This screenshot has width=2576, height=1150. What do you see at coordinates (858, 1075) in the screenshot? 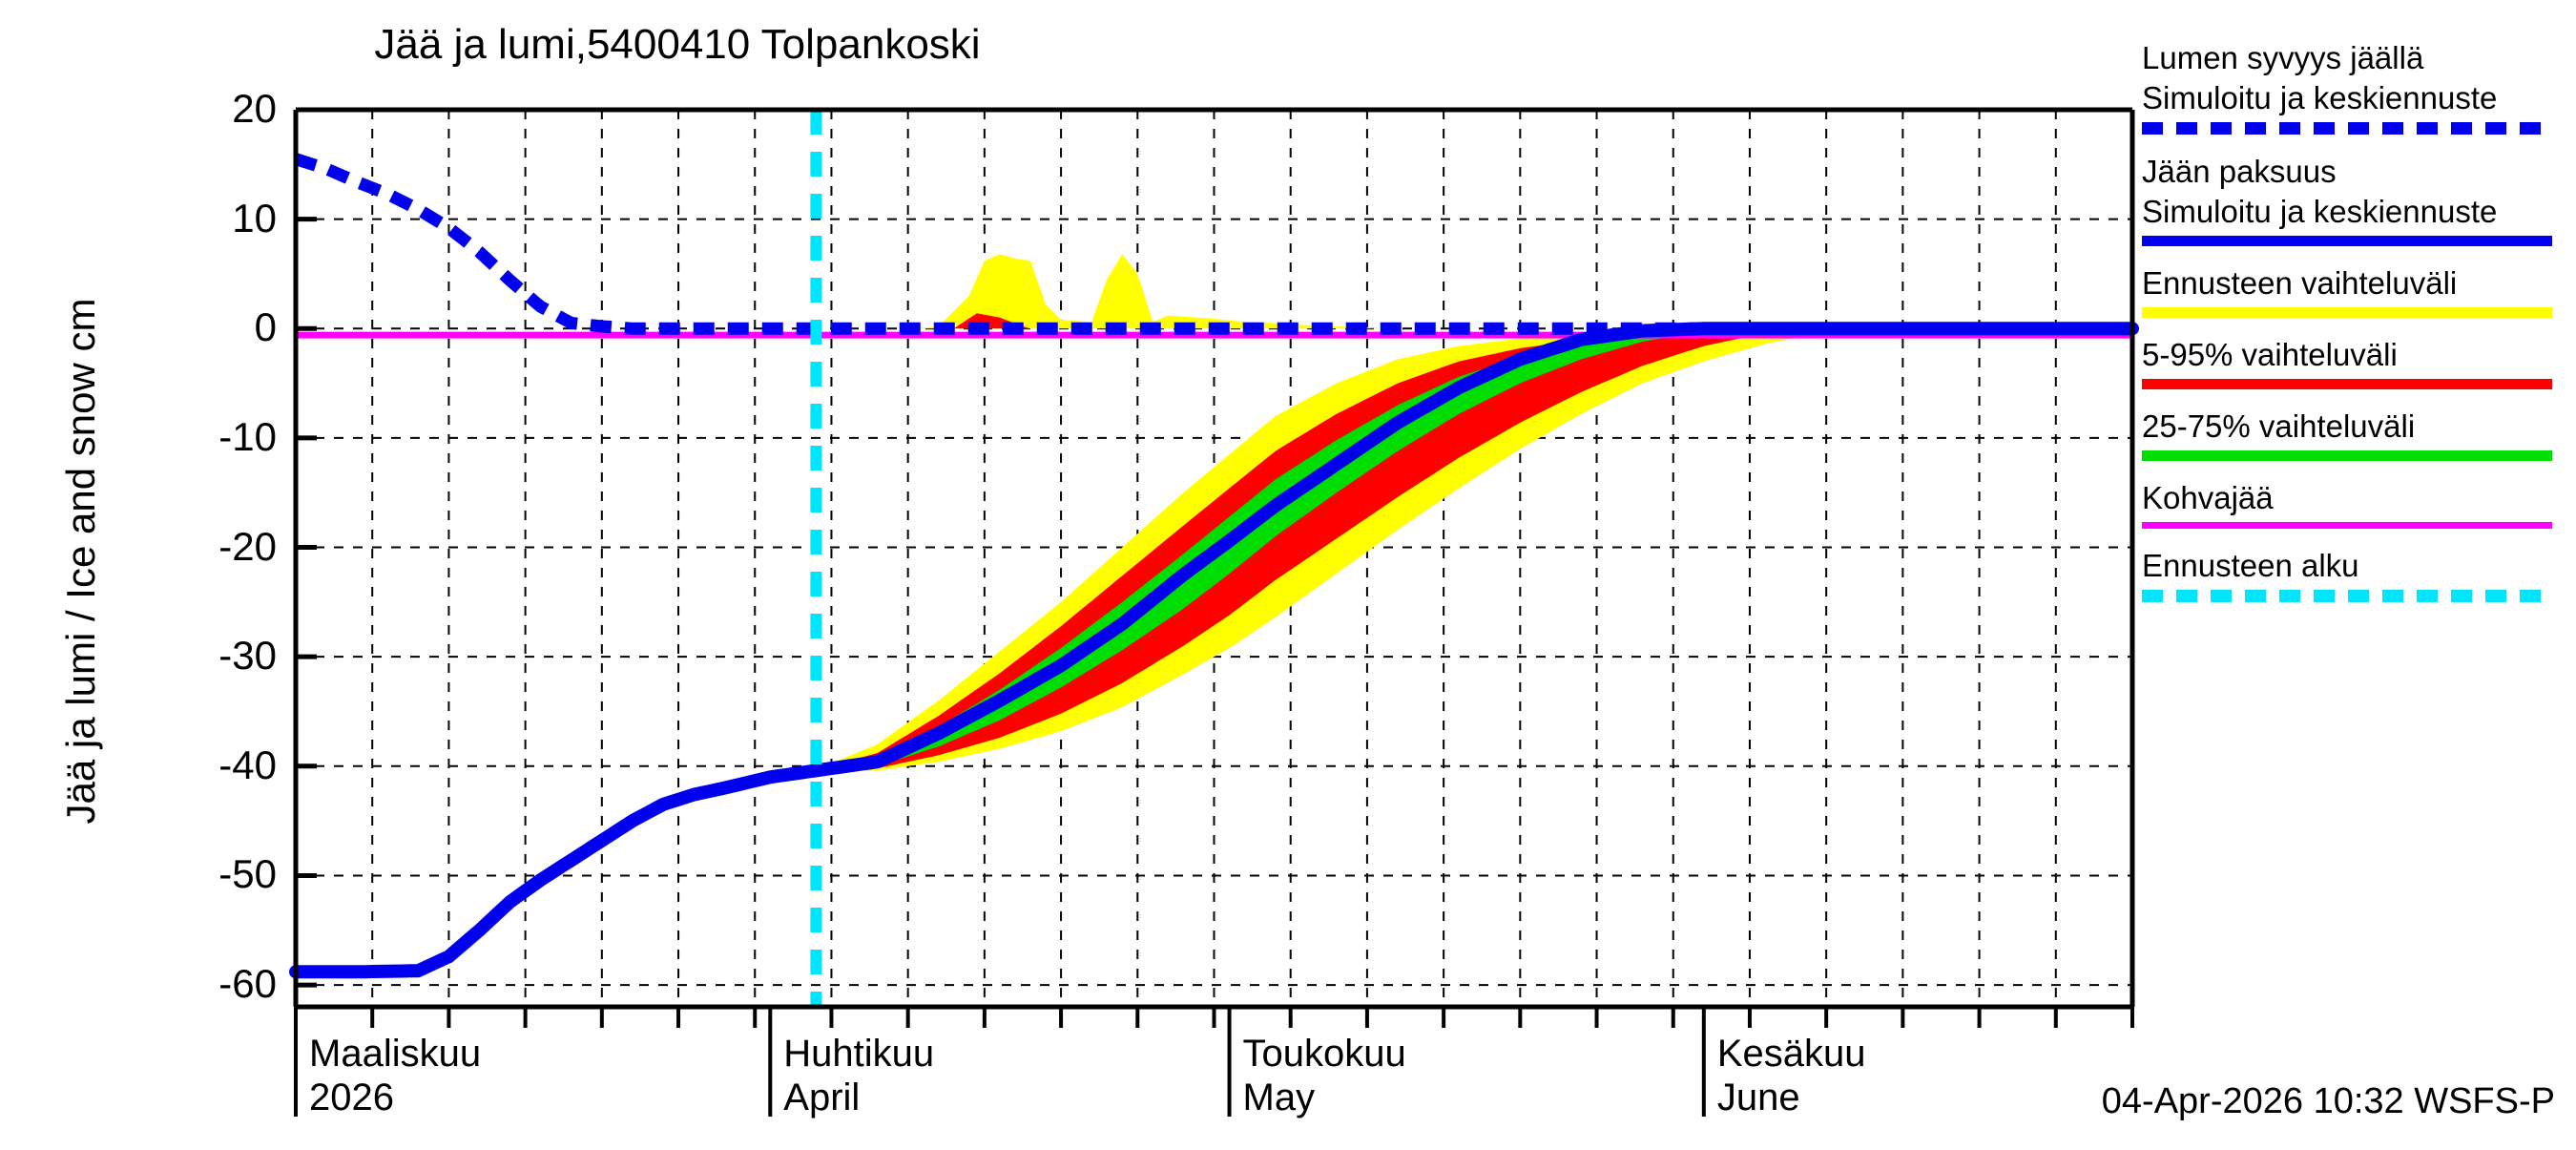
I see `x-tick-label: Huhtikuu April` at bounding box center [858, 1075].